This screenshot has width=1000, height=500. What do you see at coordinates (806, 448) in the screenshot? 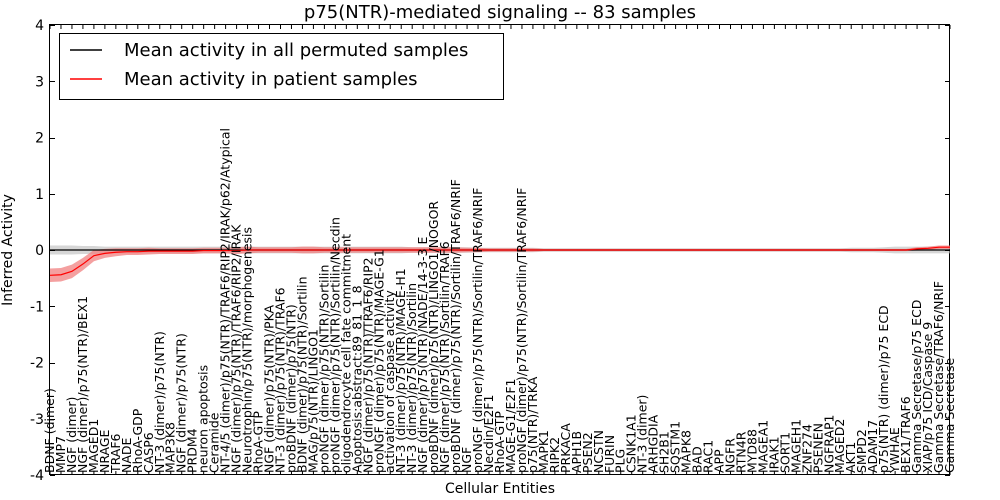
I see `entity-label: ZNF274` at bounding box center [806, 448].